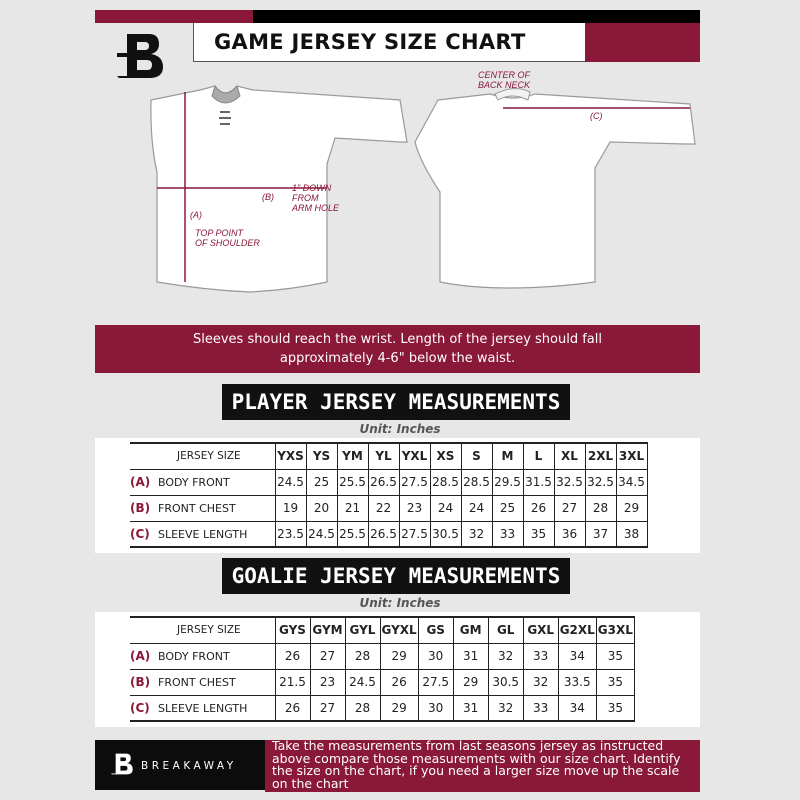 The height and width of the screenshot is (800, 800). I want to click on table-cell: 19, so click(290, 508).